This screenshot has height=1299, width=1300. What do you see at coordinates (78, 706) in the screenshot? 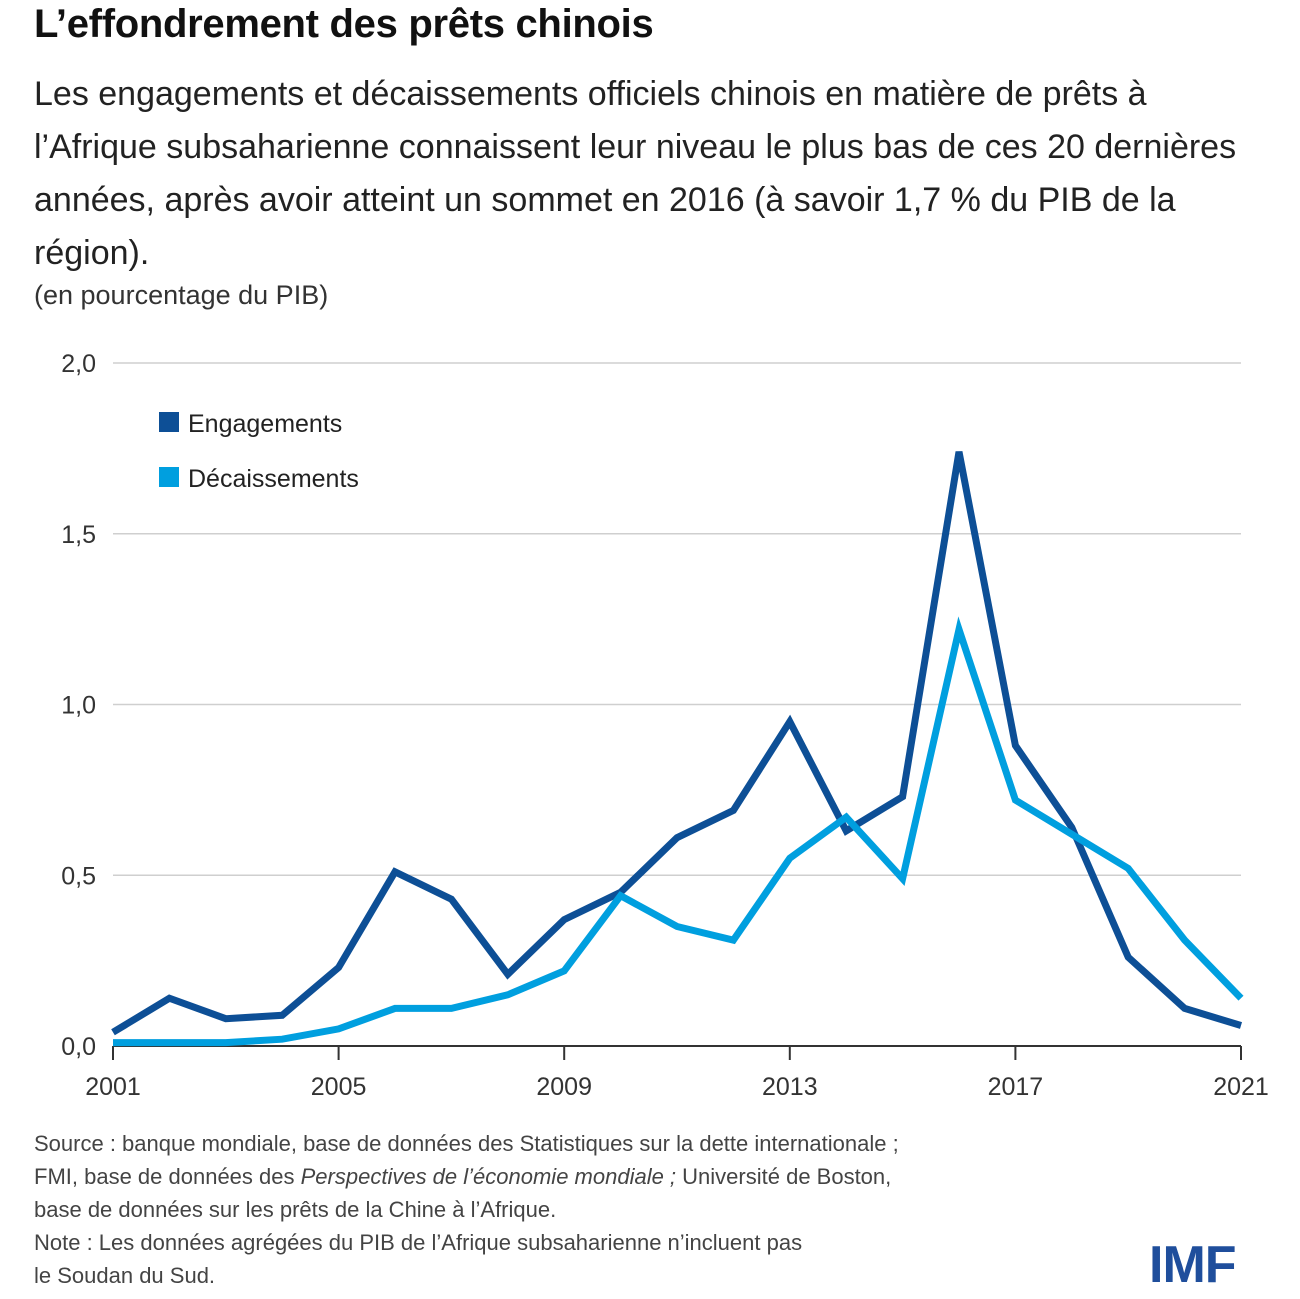
I see `y-tick-label: 1,0` at bounding box center [78, 706].